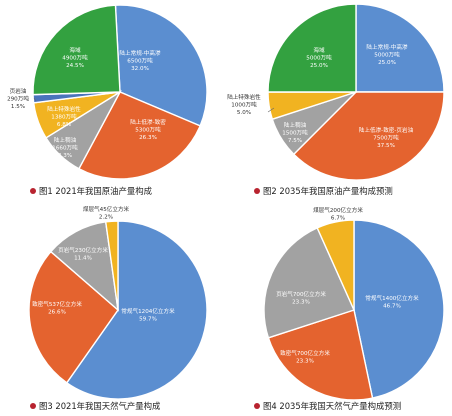 The width and height of the screenshot is (452, 416). What do you see at coordinates (148, 315) in the screenshot?
I see `slice-label: 常规气1204亿立方米 59.7%` at bounding box center [148, 315].